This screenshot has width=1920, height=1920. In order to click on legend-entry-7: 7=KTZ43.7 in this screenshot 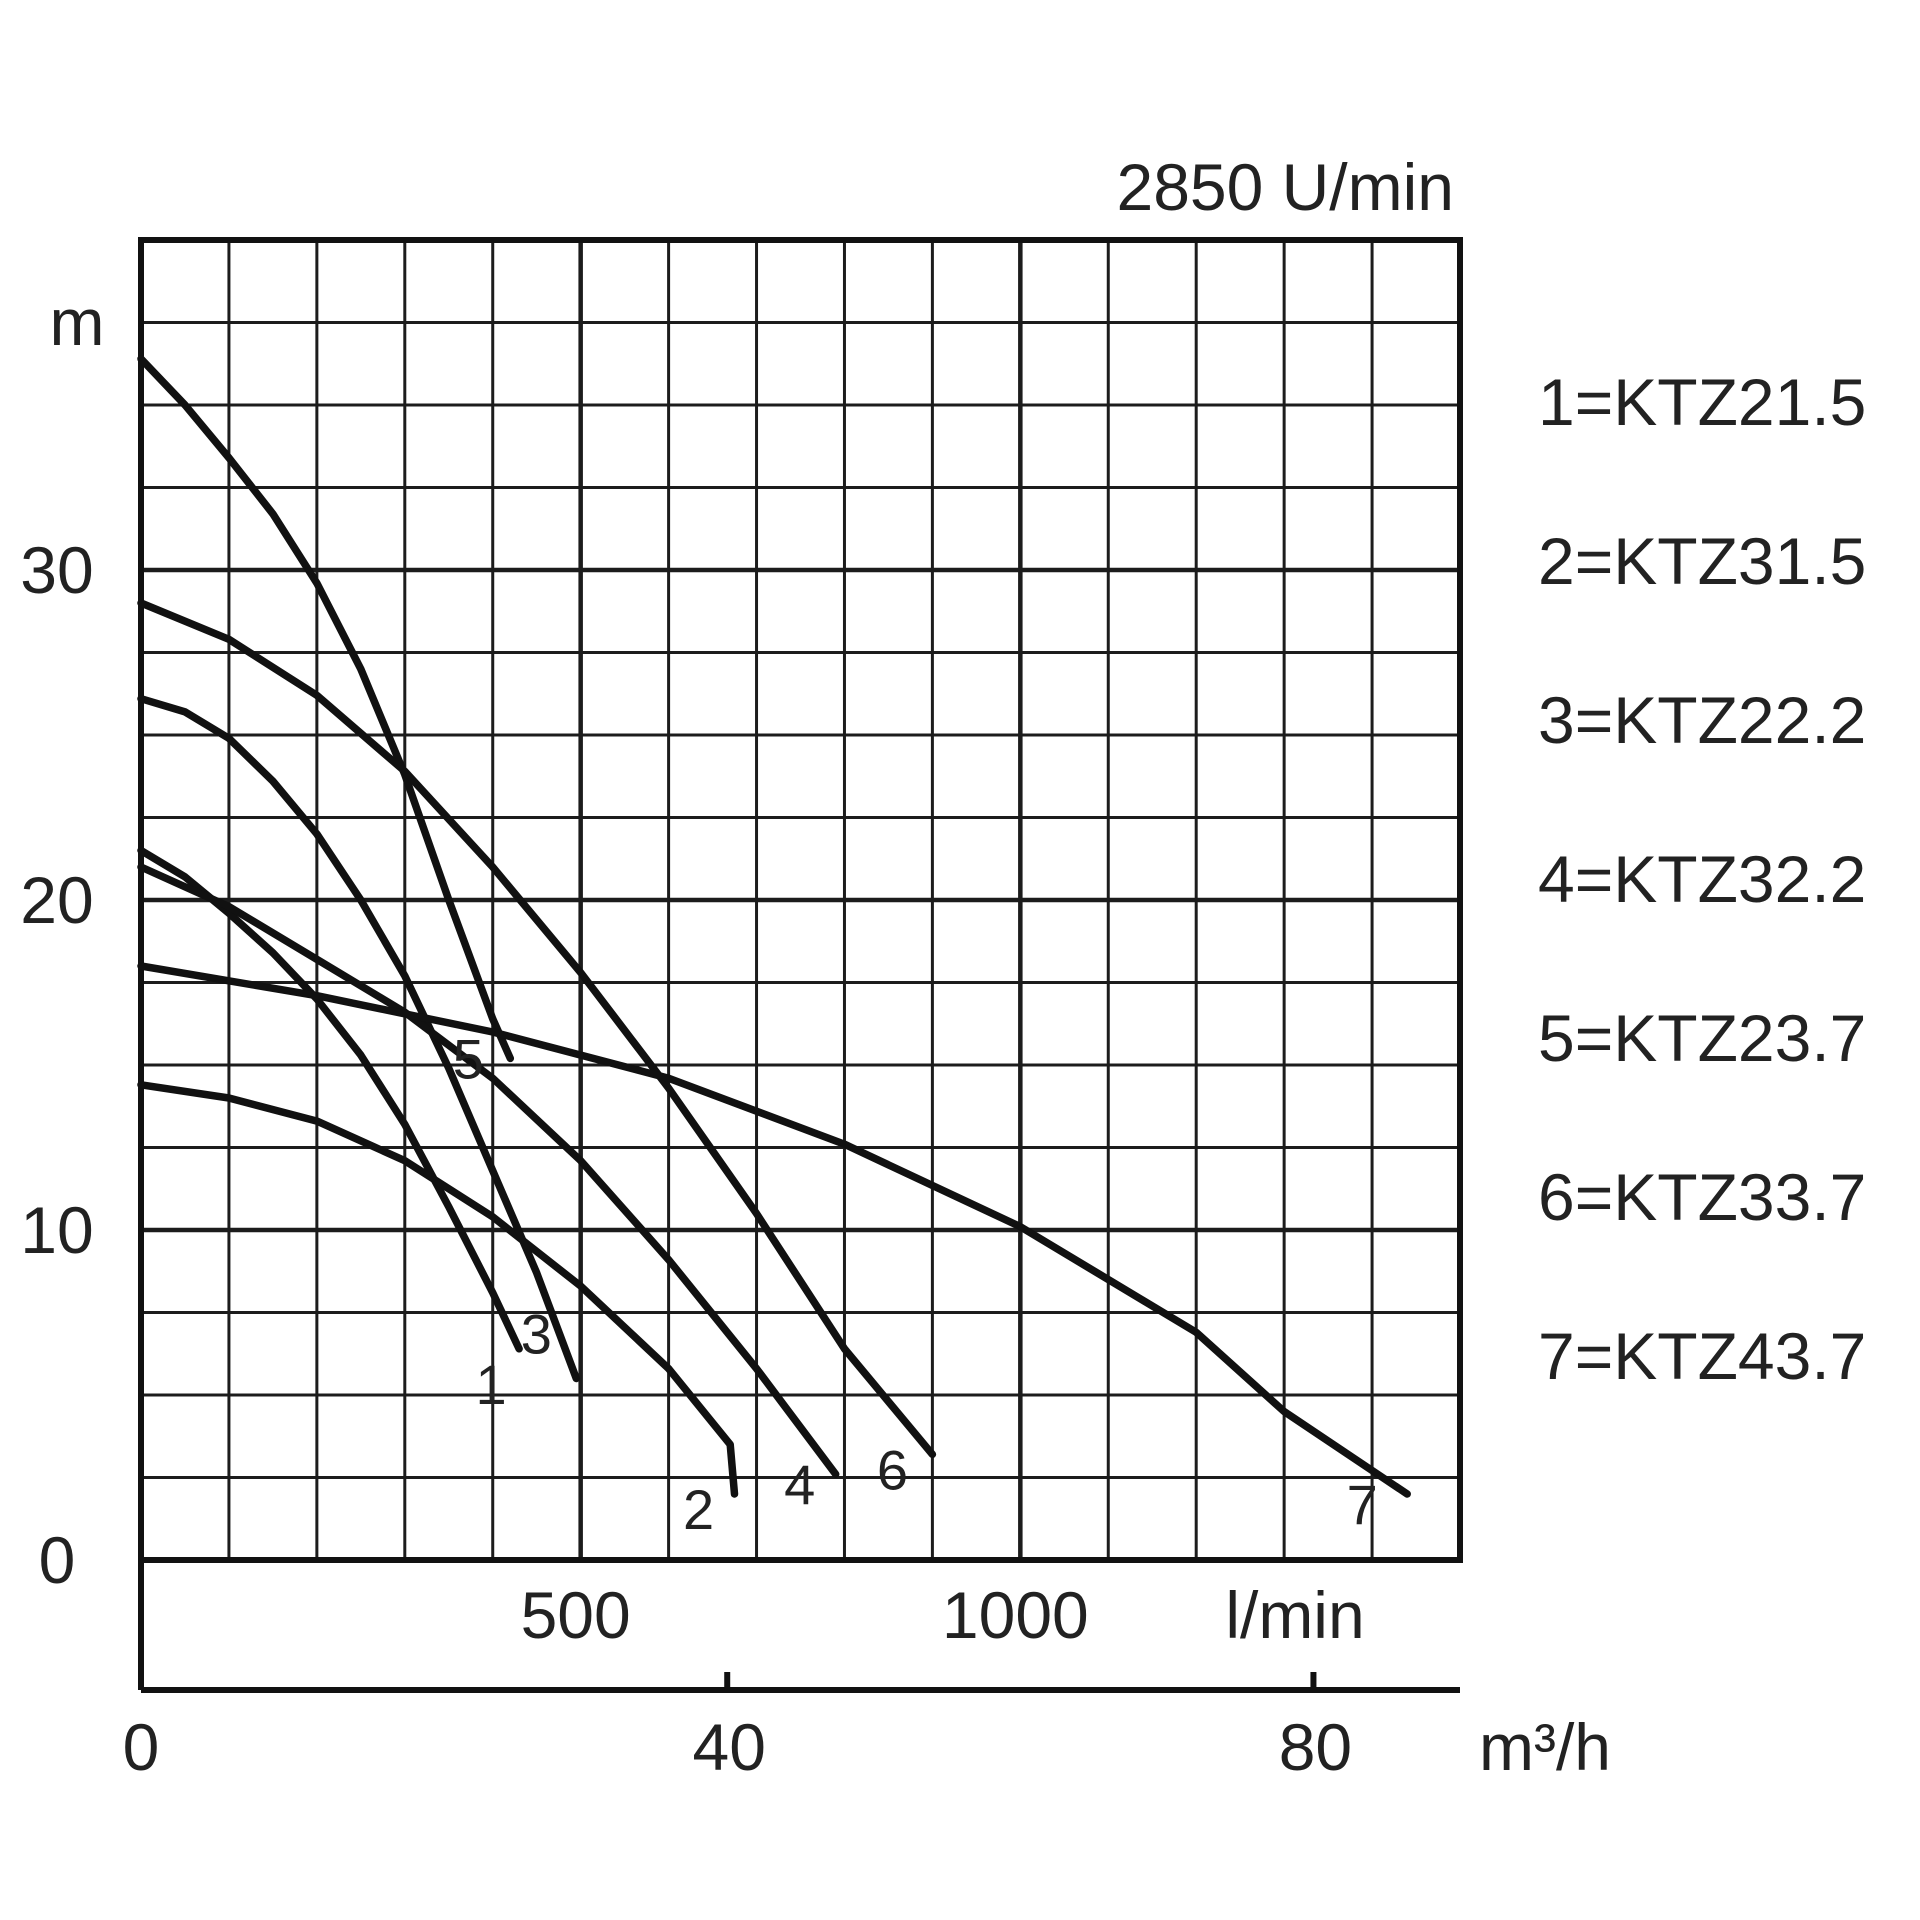, I will do `click(1702, 1356)`.